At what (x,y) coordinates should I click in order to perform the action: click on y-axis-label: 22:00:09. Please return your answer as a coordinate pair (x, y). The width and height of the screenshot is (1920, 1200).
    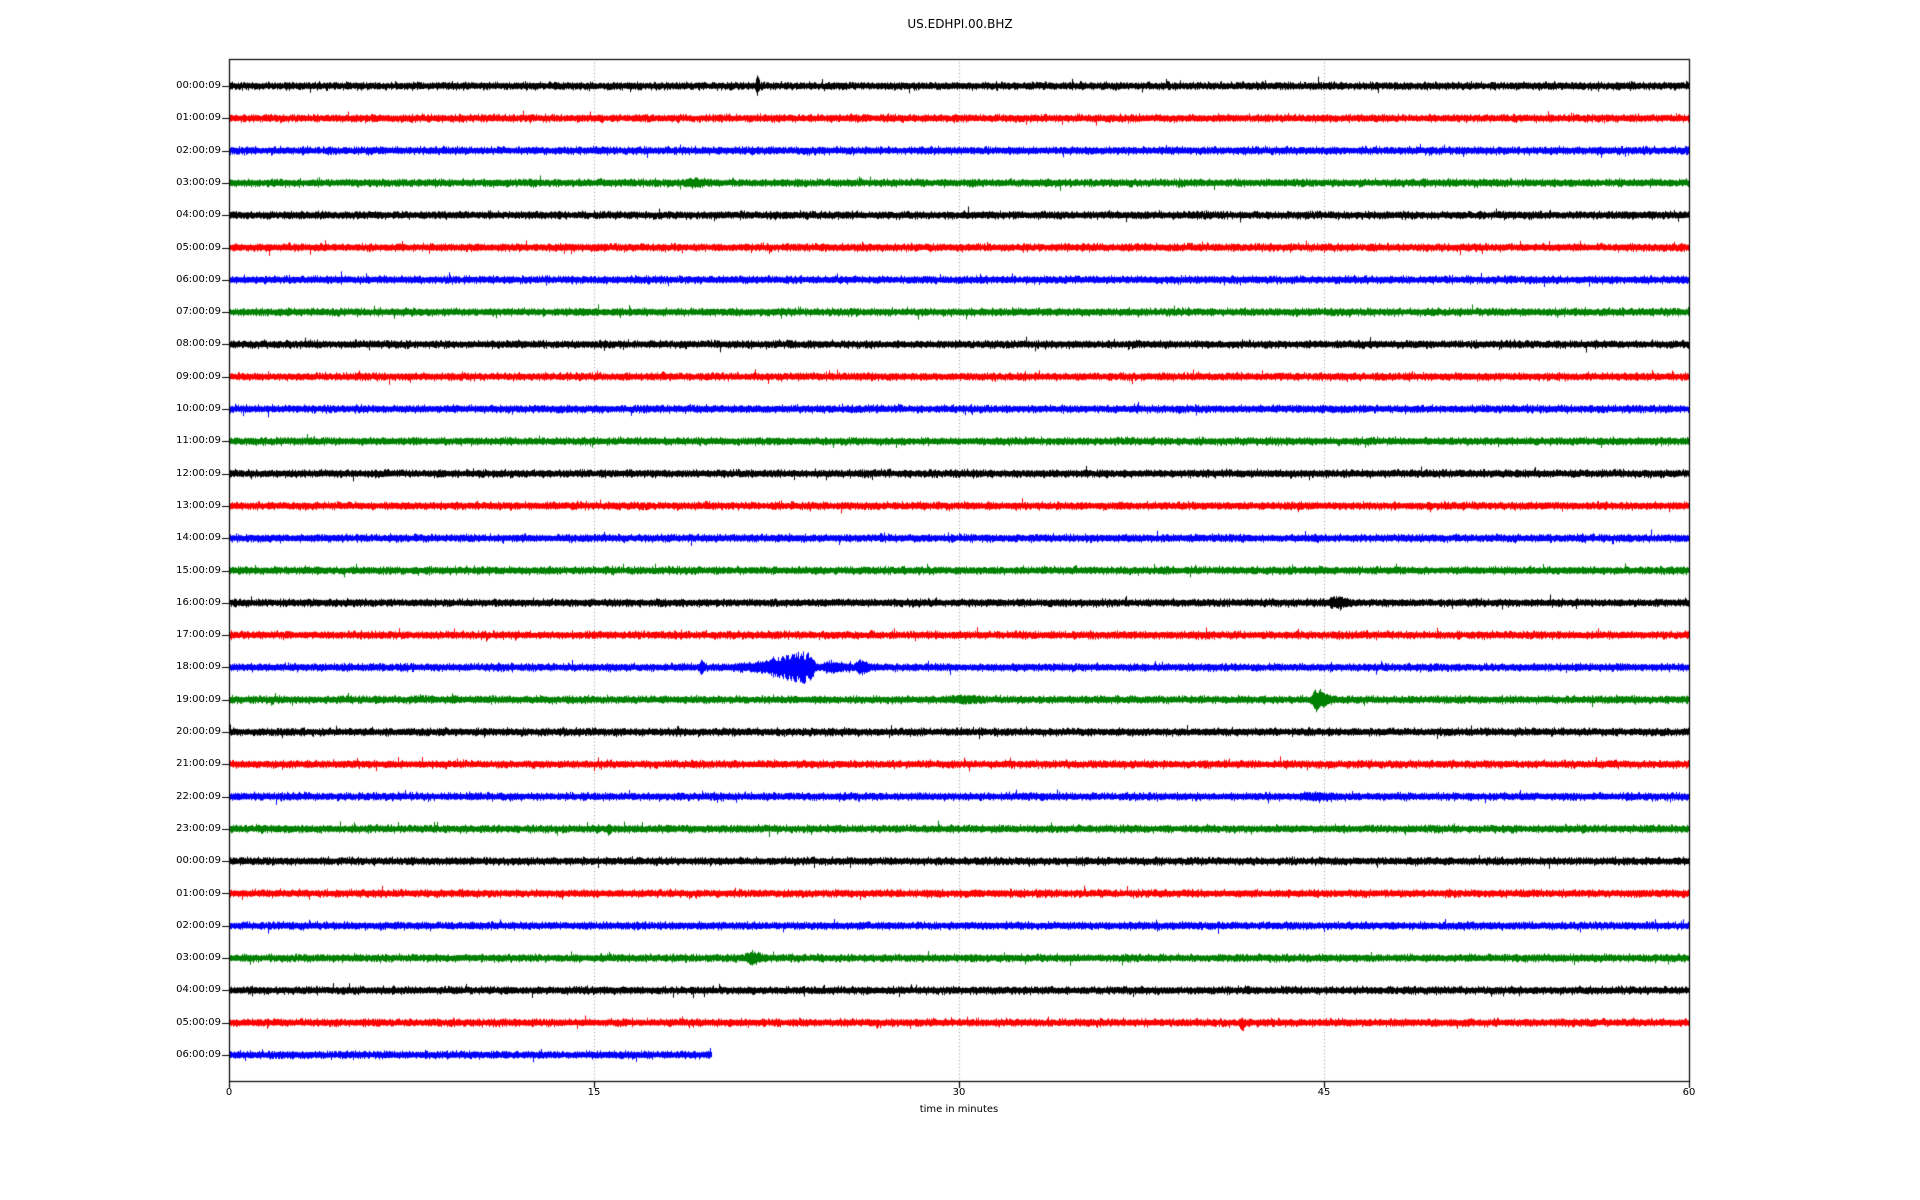
    Looking at the image, I should click on (198, 796).